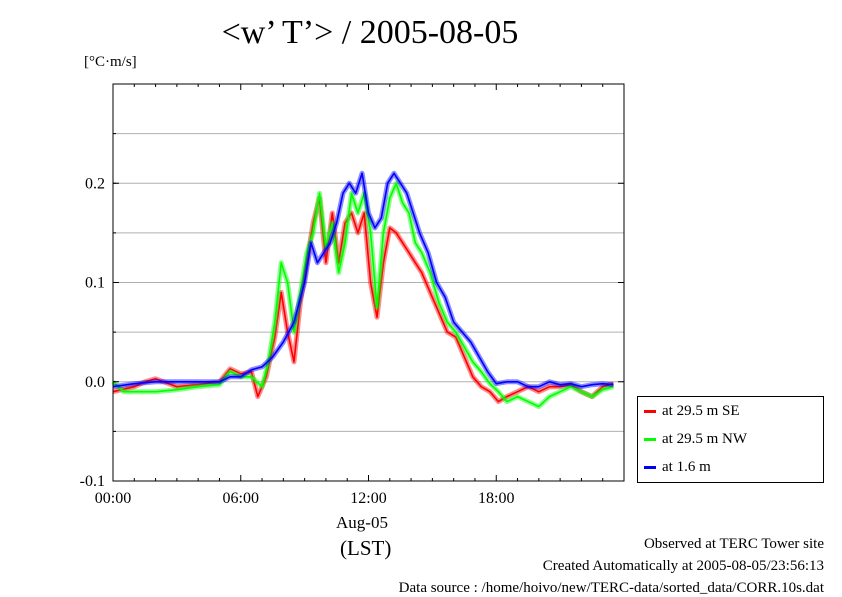 The height and width of the screenshot is (597, 842). I want to click on y-tick-label: 0.0, so click(95, 382).